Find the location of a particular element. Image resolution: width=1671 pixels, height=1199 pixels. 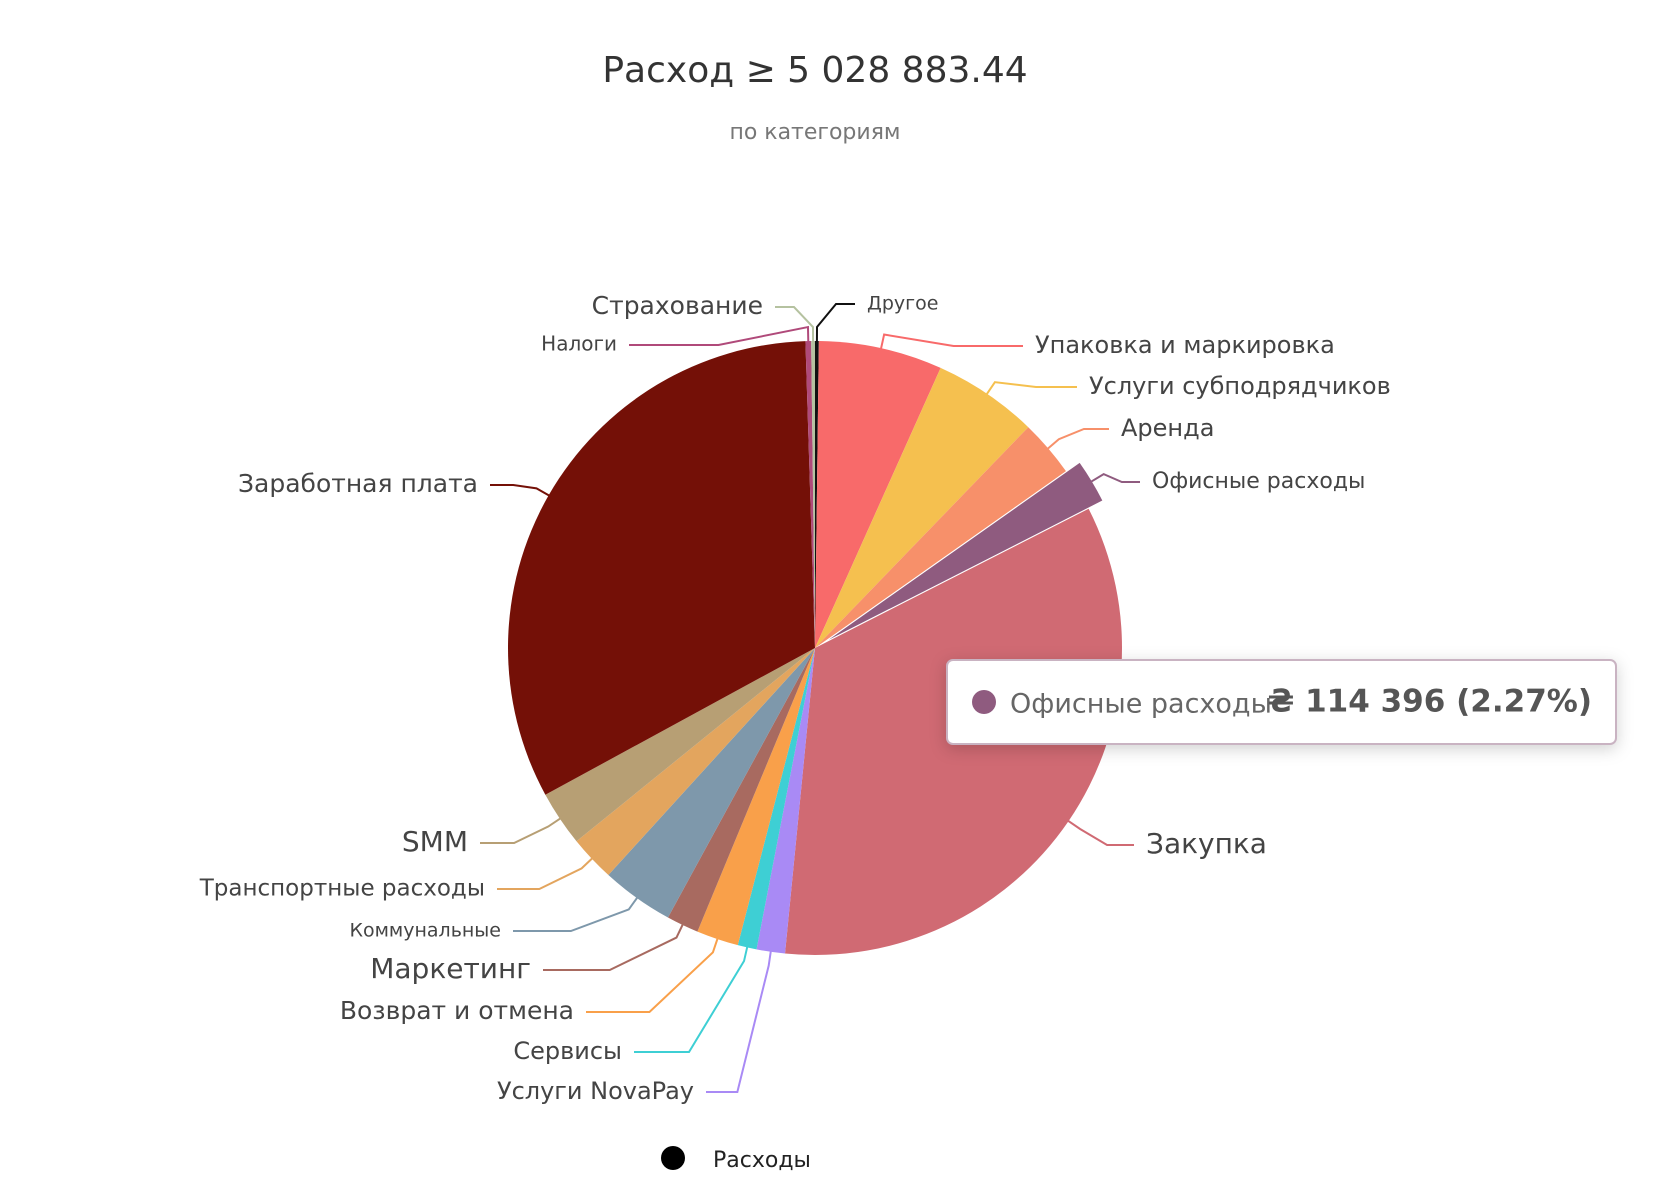

slice-label: Услуги NovaPay is located at coordinates (595, 1091).